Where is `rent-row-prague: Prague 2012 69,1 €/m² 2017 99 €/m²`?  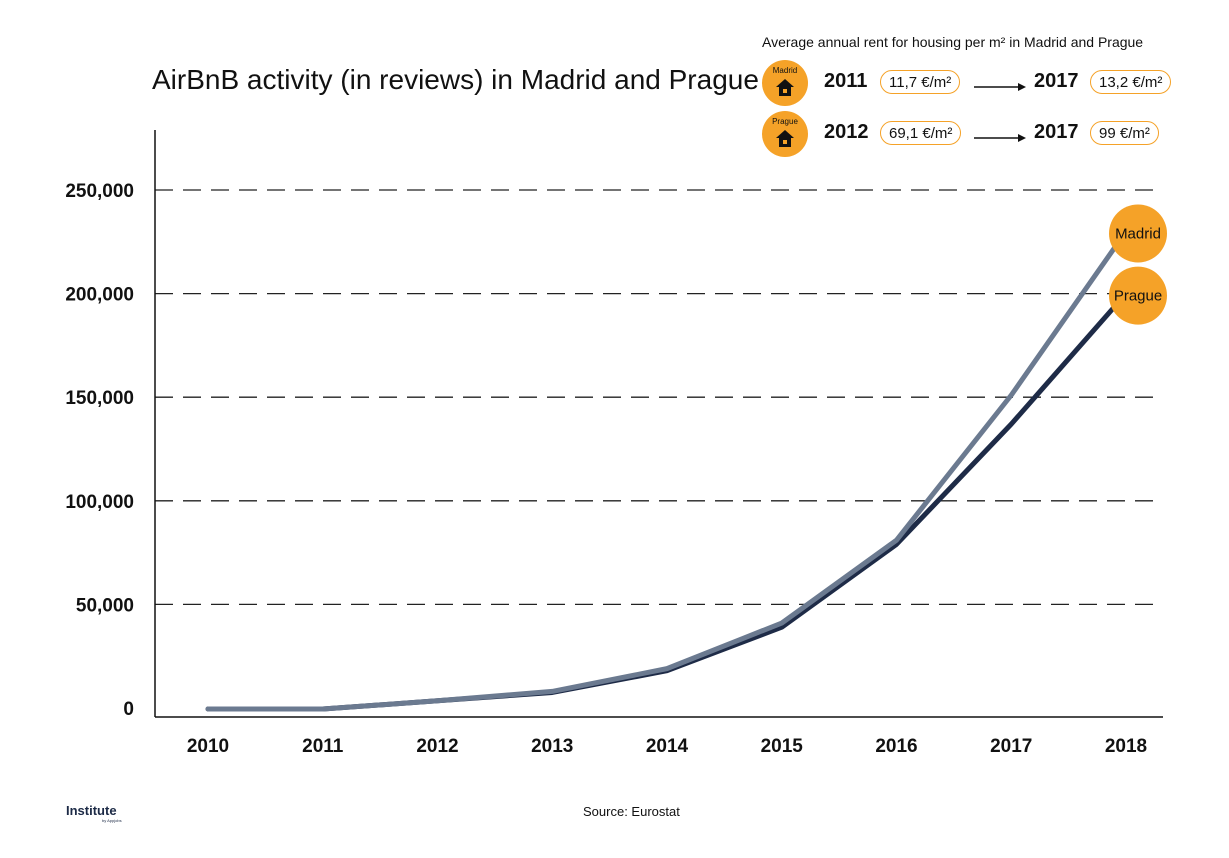
rent-row-prague: Prague 2012 69,1 €/m² 2017 99 €/m² is located at coordinates (972, 134).